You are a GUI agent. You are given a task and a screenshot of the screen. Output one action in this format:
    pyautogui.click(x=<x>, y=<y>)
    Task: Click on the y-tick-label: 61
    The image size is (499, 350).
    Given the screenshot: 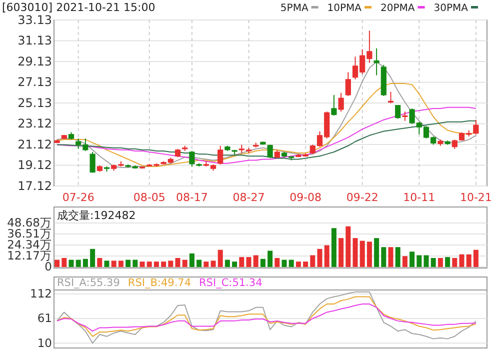 What is the action you would take?
    pyautogui.click(x=44, y=318)
    